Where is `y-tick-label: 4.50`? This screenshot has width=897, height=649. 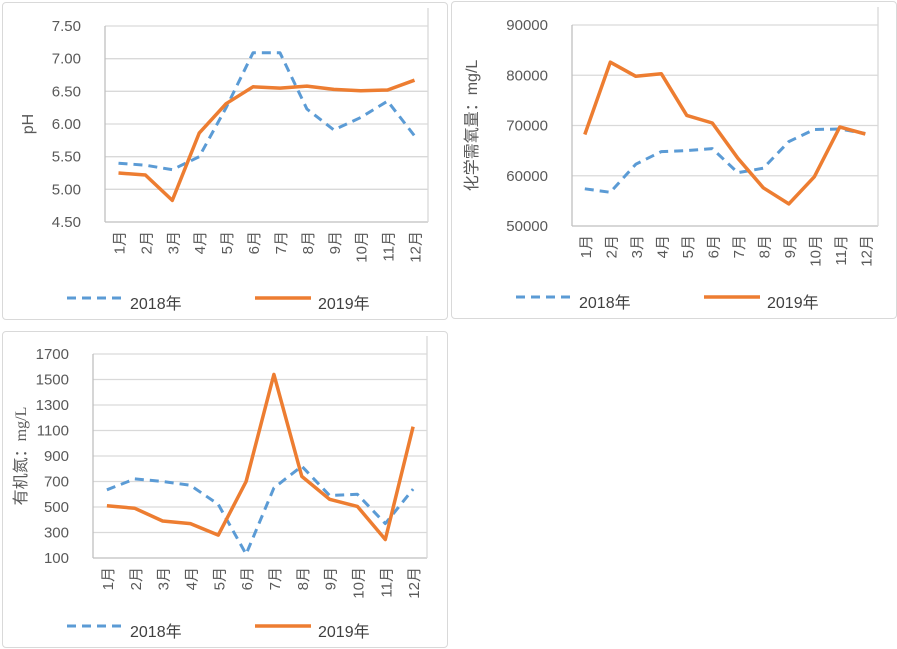 y-tick-label: 4.50 is located at coordinates (66, 222).